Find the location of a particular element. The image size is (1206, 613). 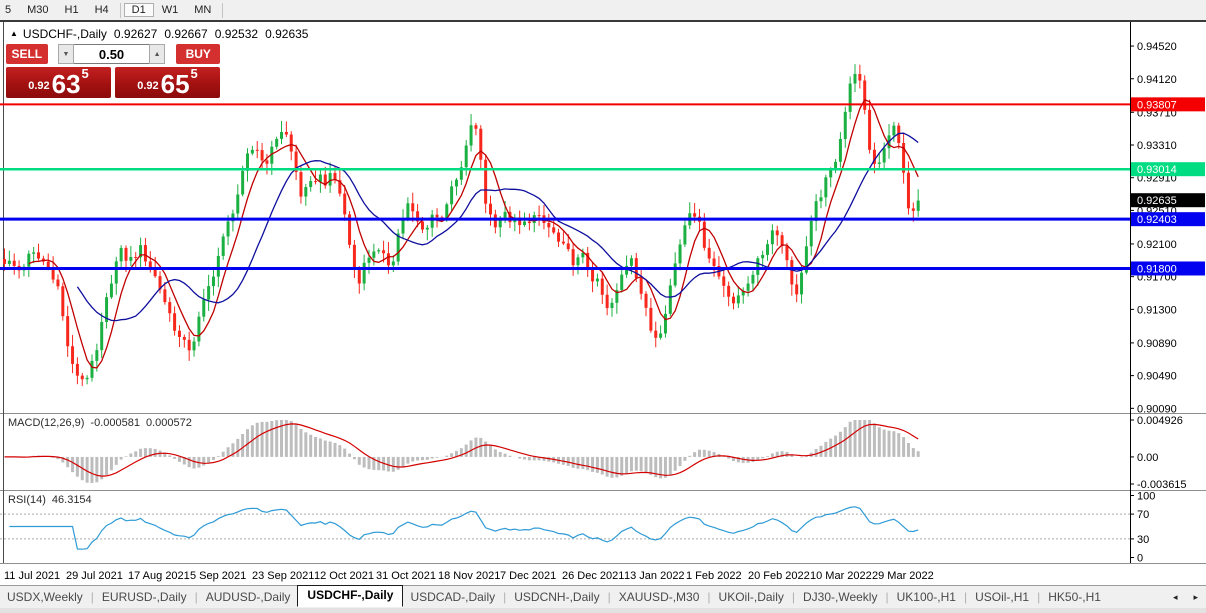

svg-text: 23 Sep 2021 is located at coordinates (283, 576).